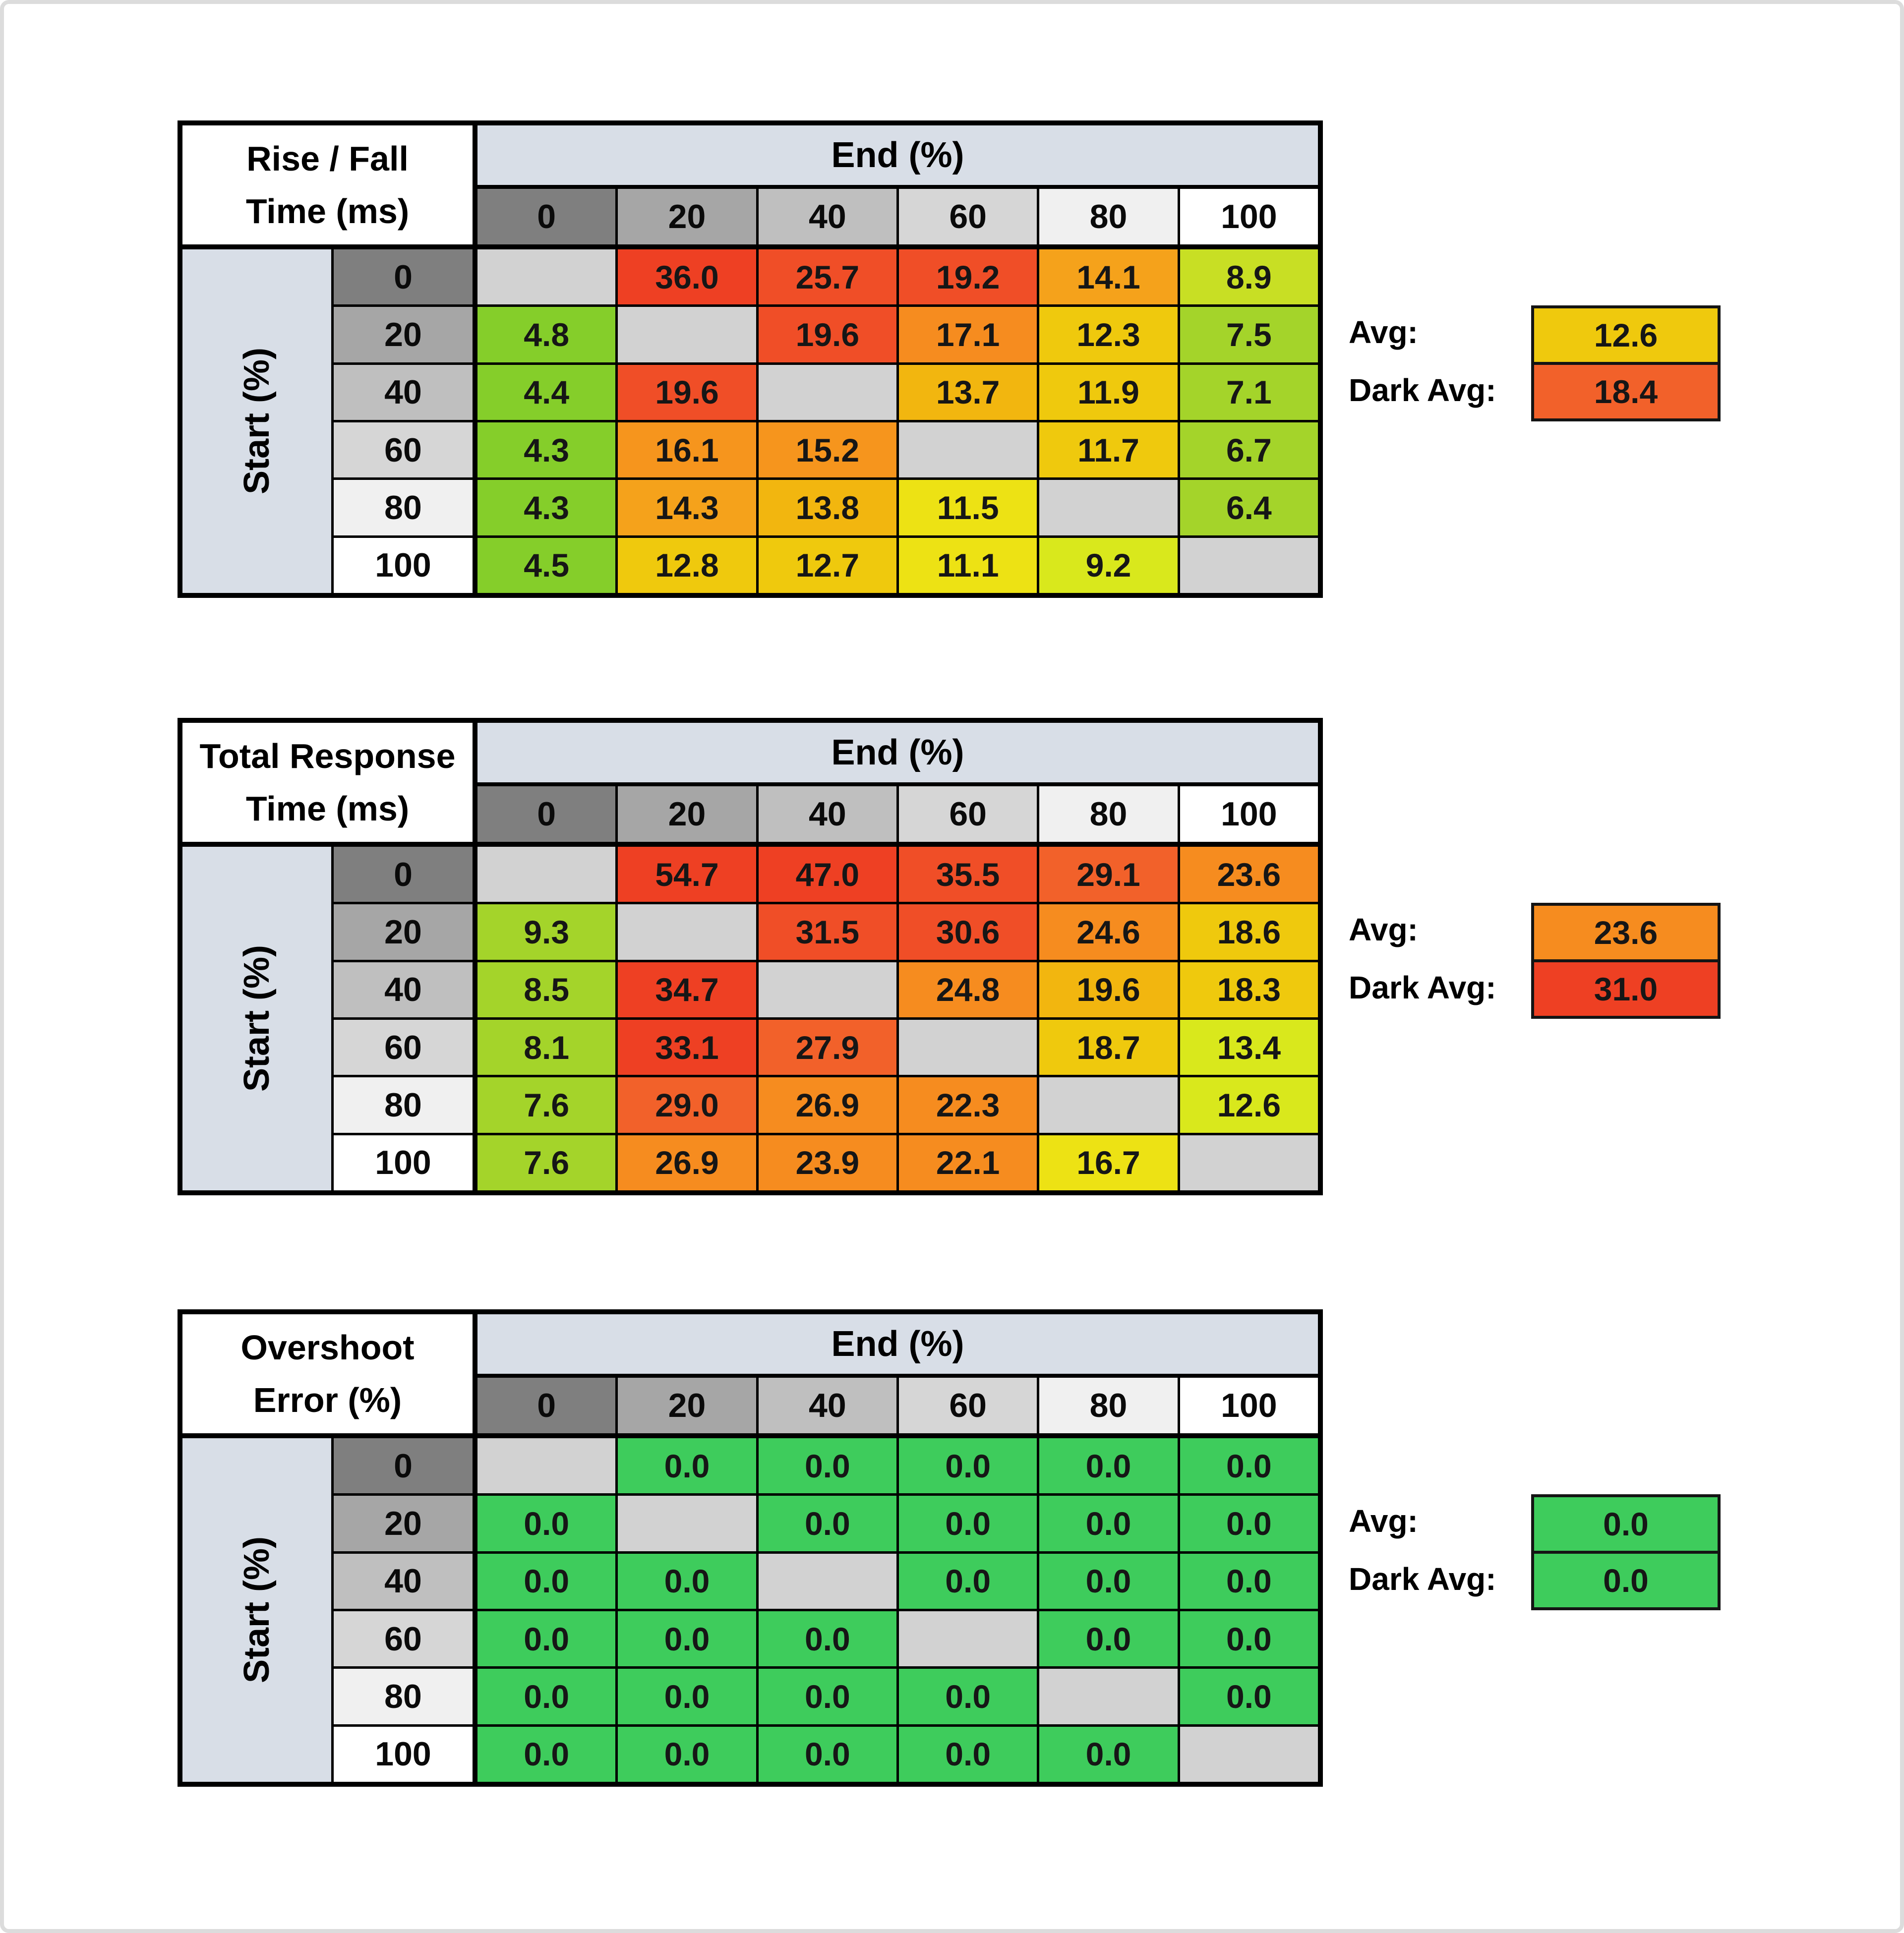 This screenshot has height=1933, width=1904. Describe the element at coordinates (403, 1163) in the screenshot. I see `row-label: 100` at that location.